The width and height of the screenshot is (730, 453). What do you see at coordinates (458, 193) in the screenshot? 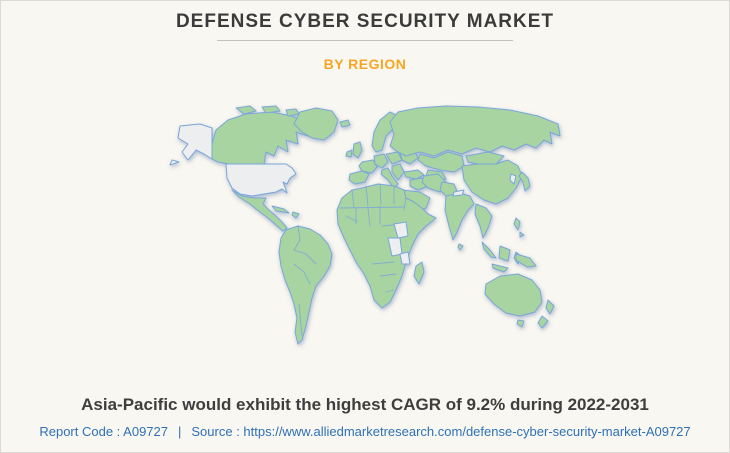
I see `region-nepal-unshaded` at bounding box center [458, 193].